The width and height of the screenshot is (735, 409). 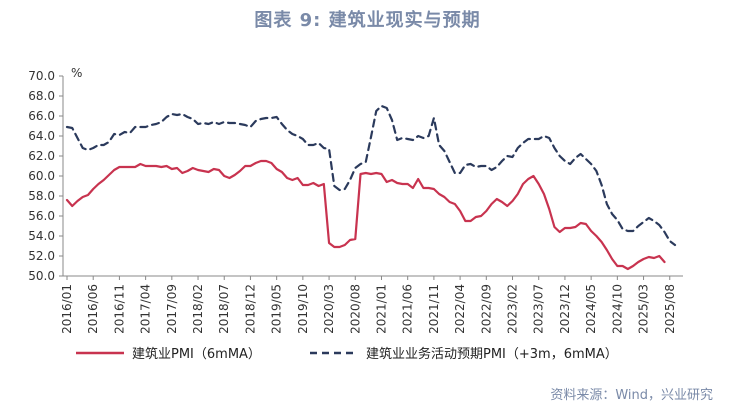 What do you see at coordinates (434, 309) in the screenshot?
I see `x-tick-label: 2021/11` at bounding box center [434, 309].